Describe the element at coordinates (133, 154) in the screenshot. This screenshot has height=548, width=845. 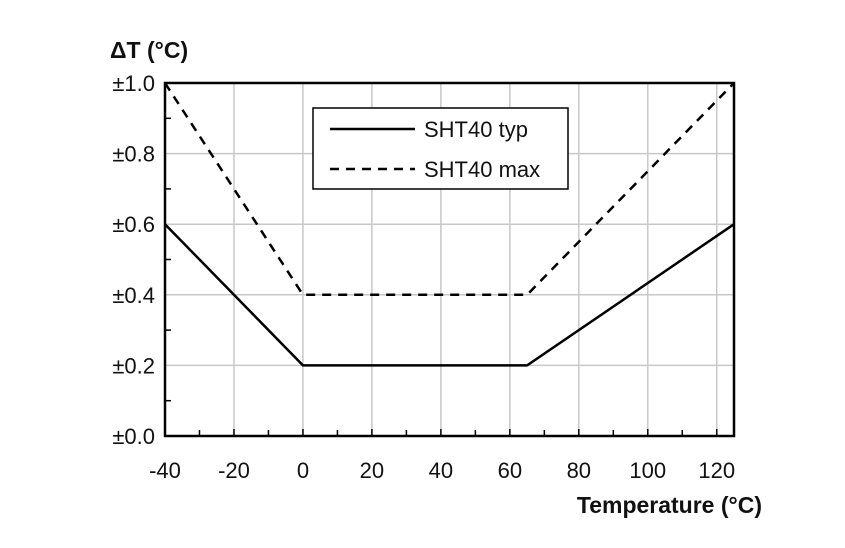
I see `y-tick-label: ±0.8` at that location.